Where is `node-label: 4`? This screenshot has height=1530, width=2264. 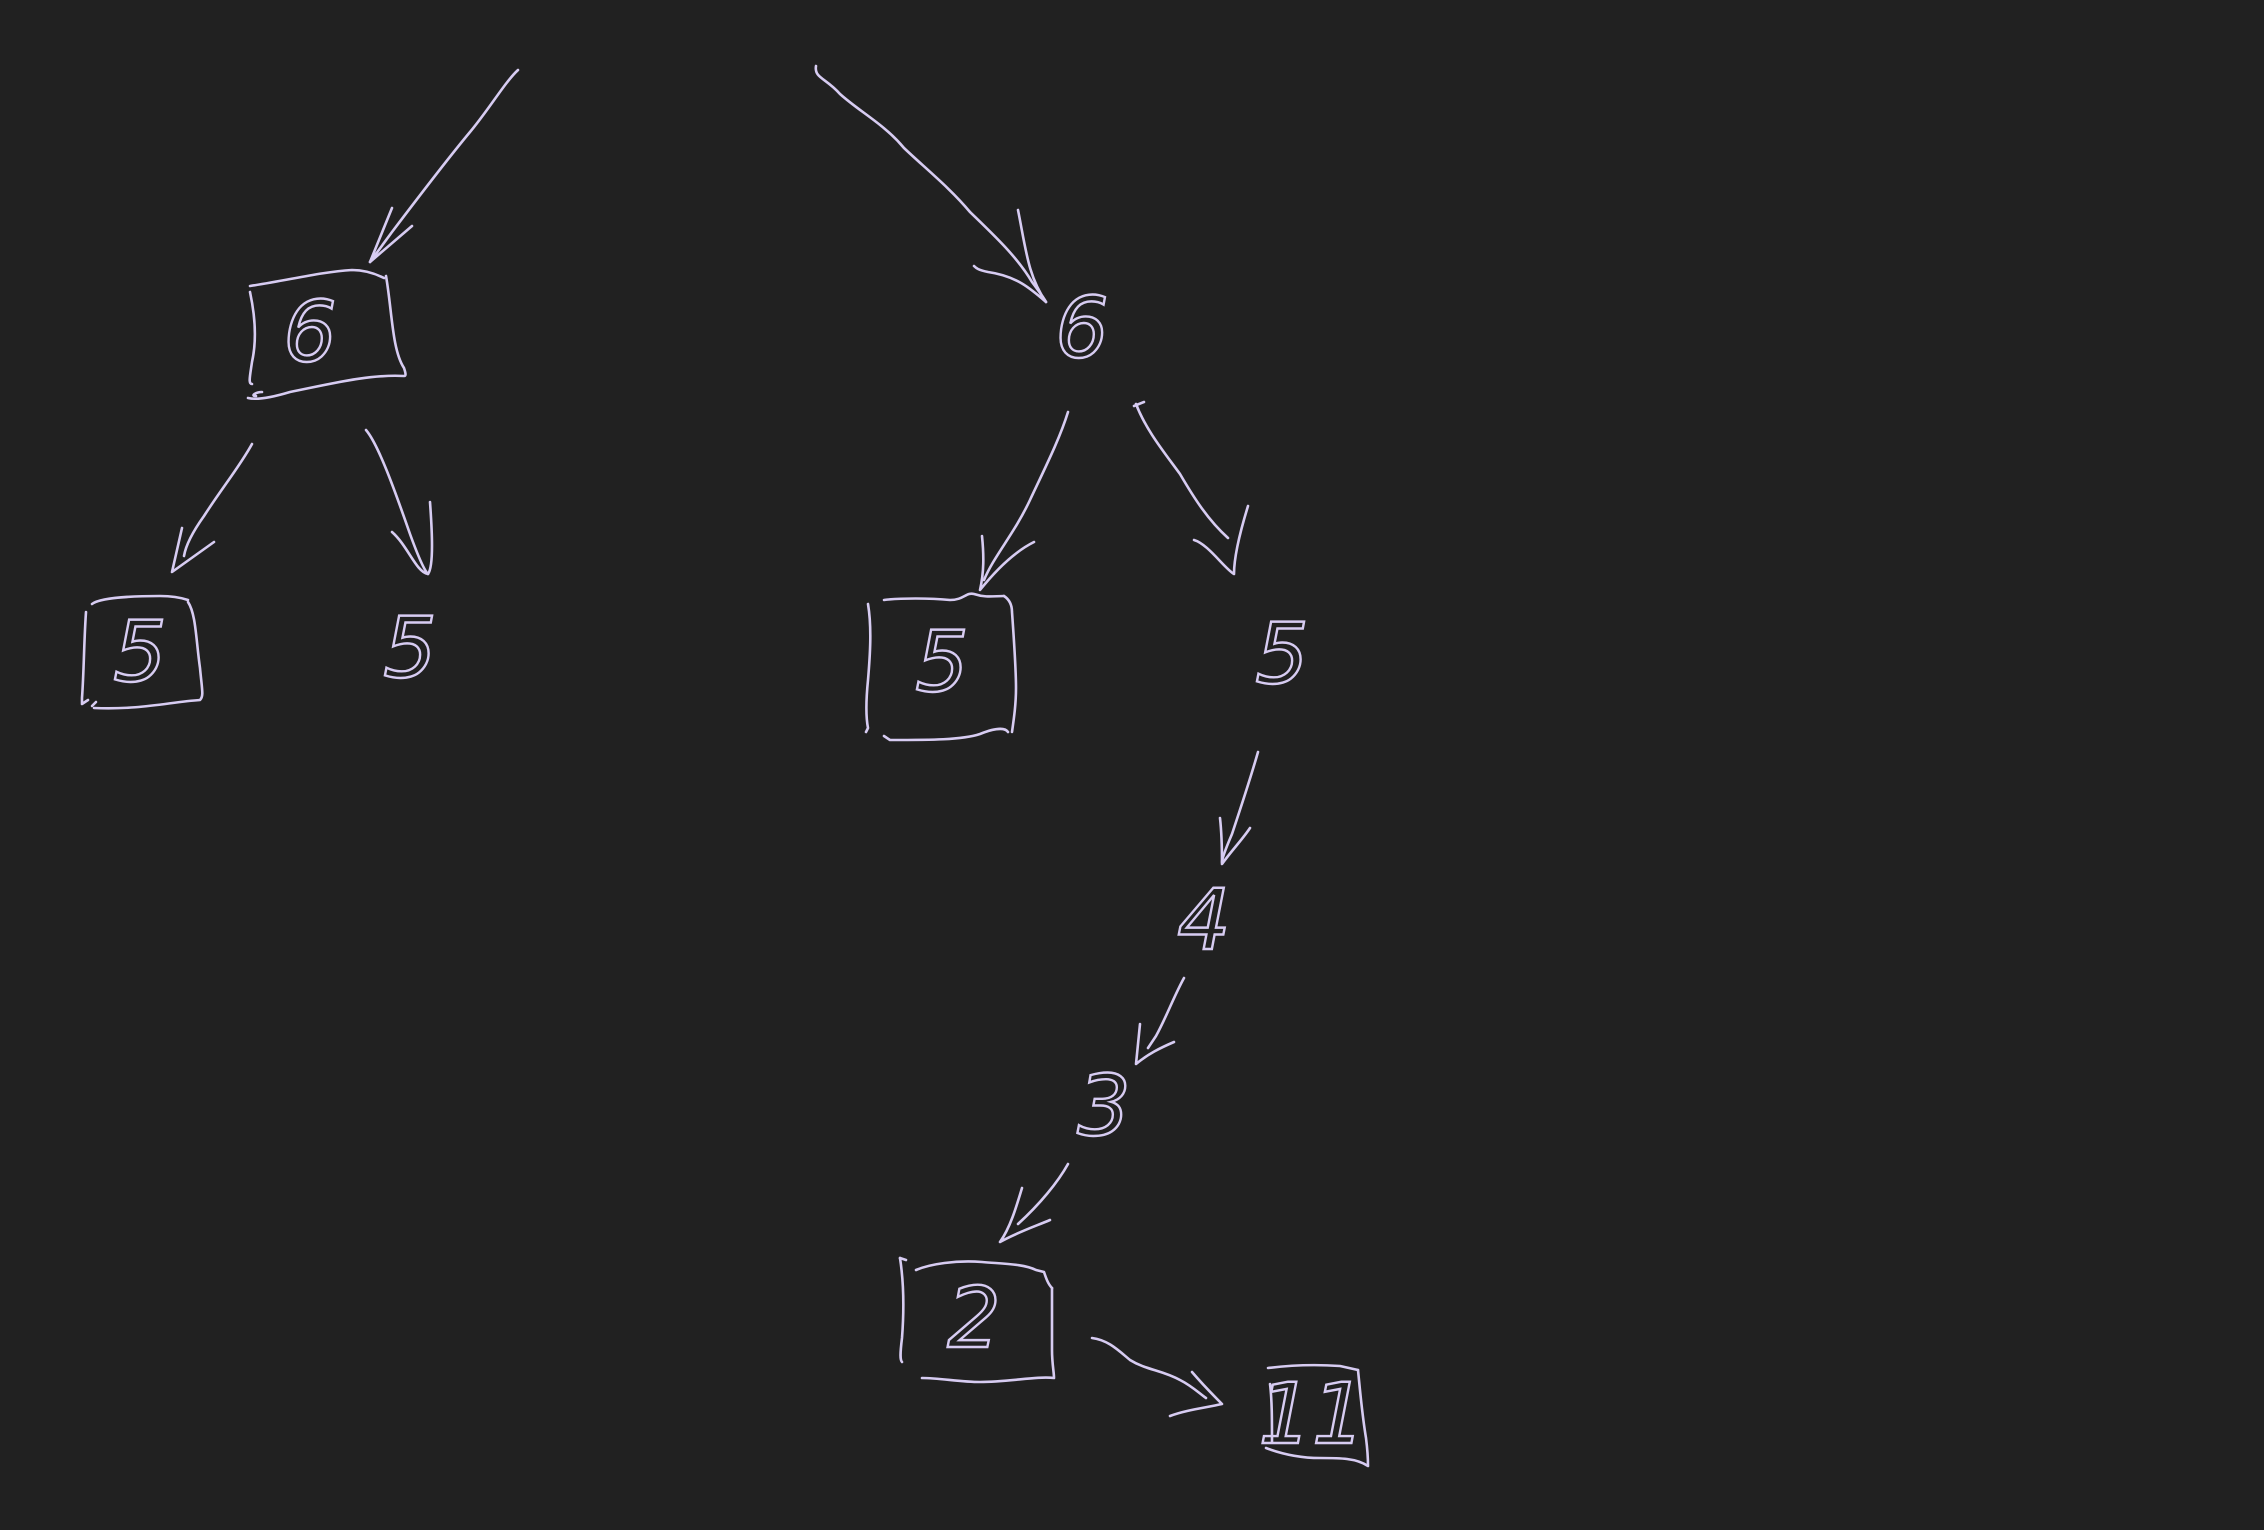 node-label: 4 is located at coordinates (1203, 920).